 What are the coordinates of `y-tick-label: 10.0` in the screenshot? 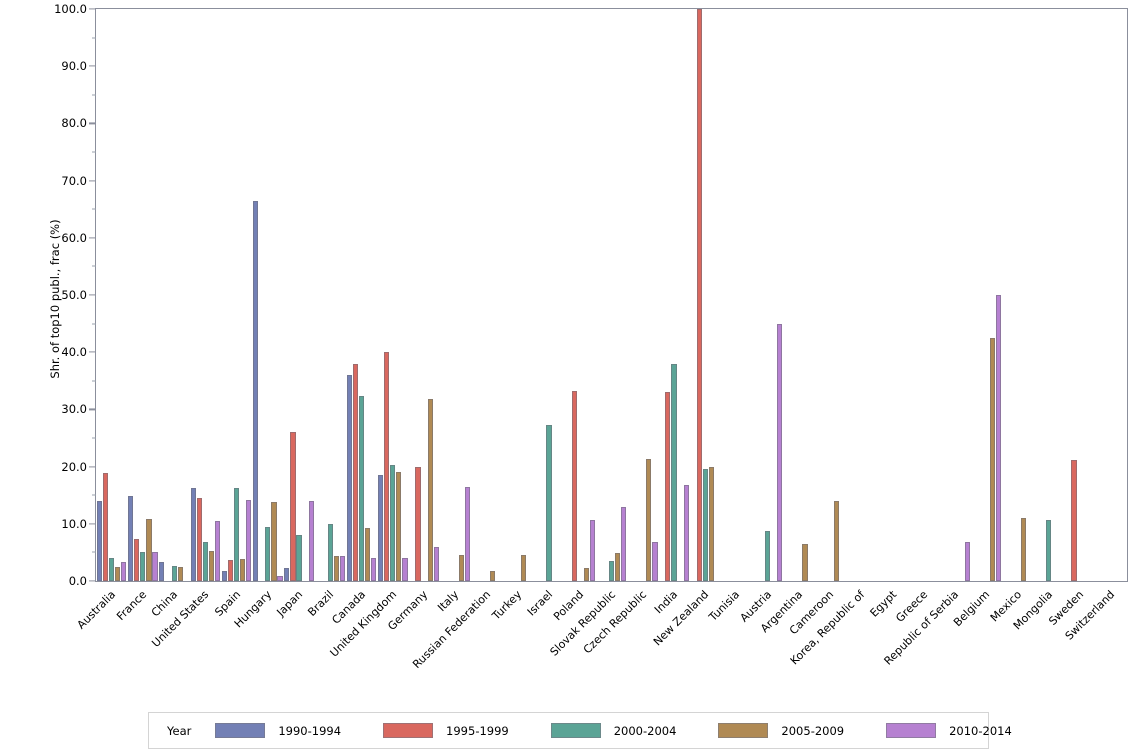 It's located at (74, 523).